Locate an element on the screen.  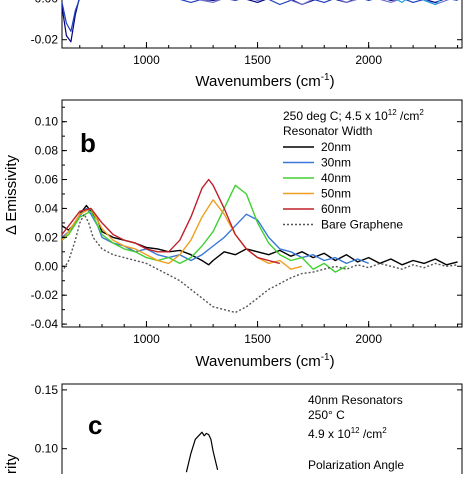
x-axis-title-top: Wavenumbers (cm-1) is located at coordinates (264, 81).